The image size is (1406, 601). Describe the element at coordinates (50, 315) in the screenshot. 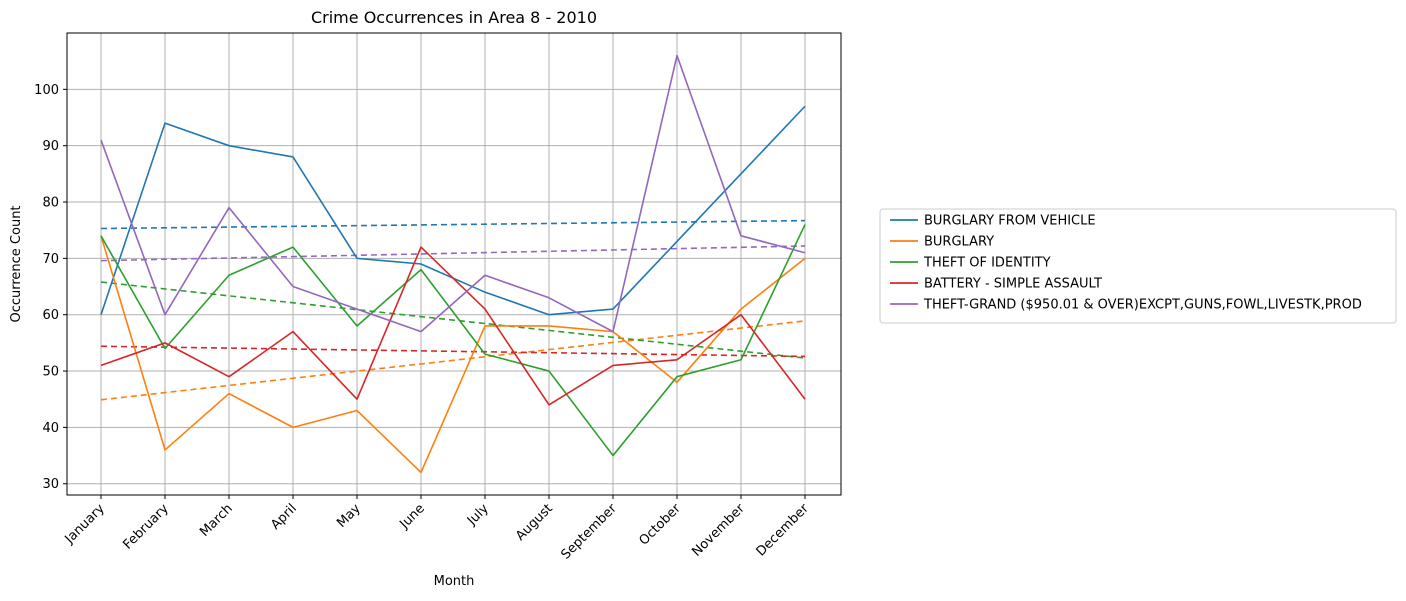

I see `y-tick-label: 60` at that location.